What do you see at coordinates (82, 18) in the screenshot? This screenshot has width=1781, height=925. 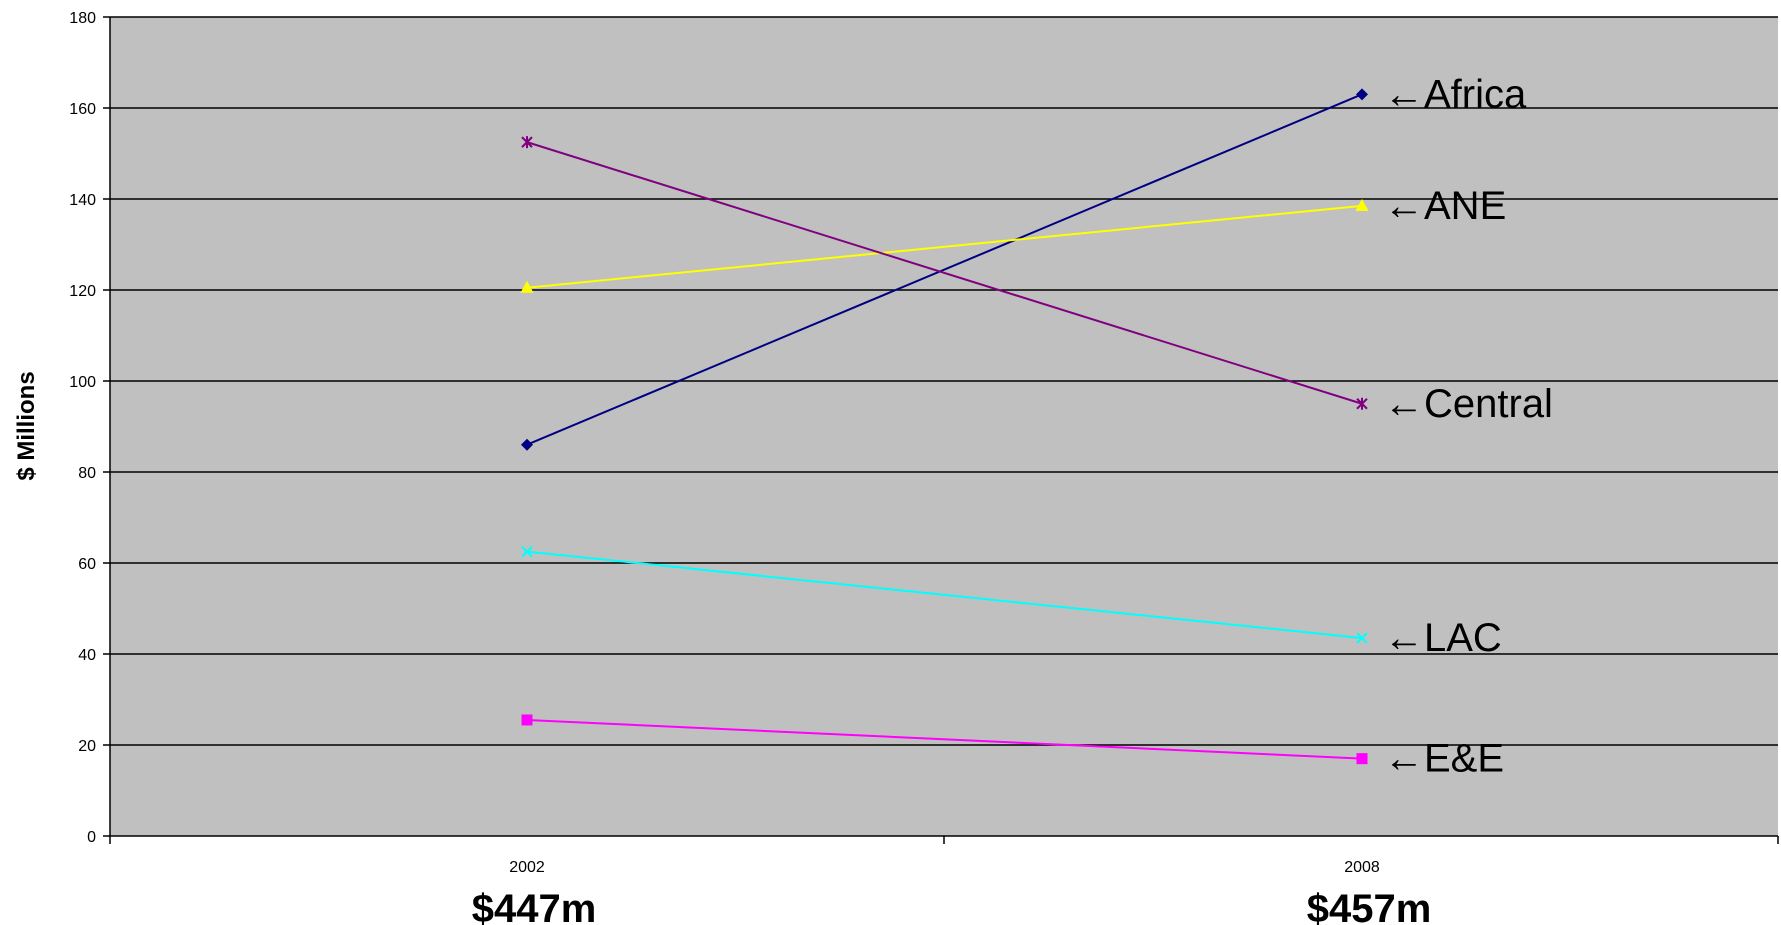 I see `y-tick-label-180: 180` at bounding box center [82, 18].